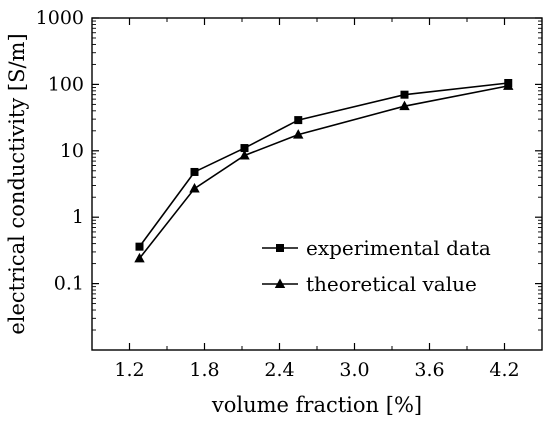 Image resolution: width=550 pixels, height=424 pixels. Describe the element at coordinates (316, 405) in the screenshot. I see `x-axis-title: volume fraction [%]` at that location.